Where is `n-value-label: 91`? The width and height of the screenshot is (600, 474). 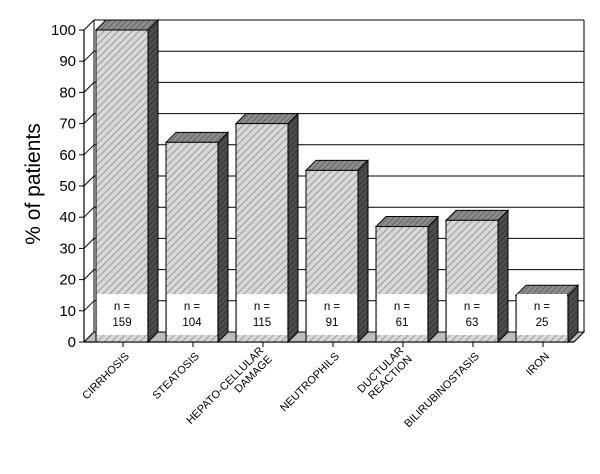 n-value-label: 91 is located at coordinates (332, 323).